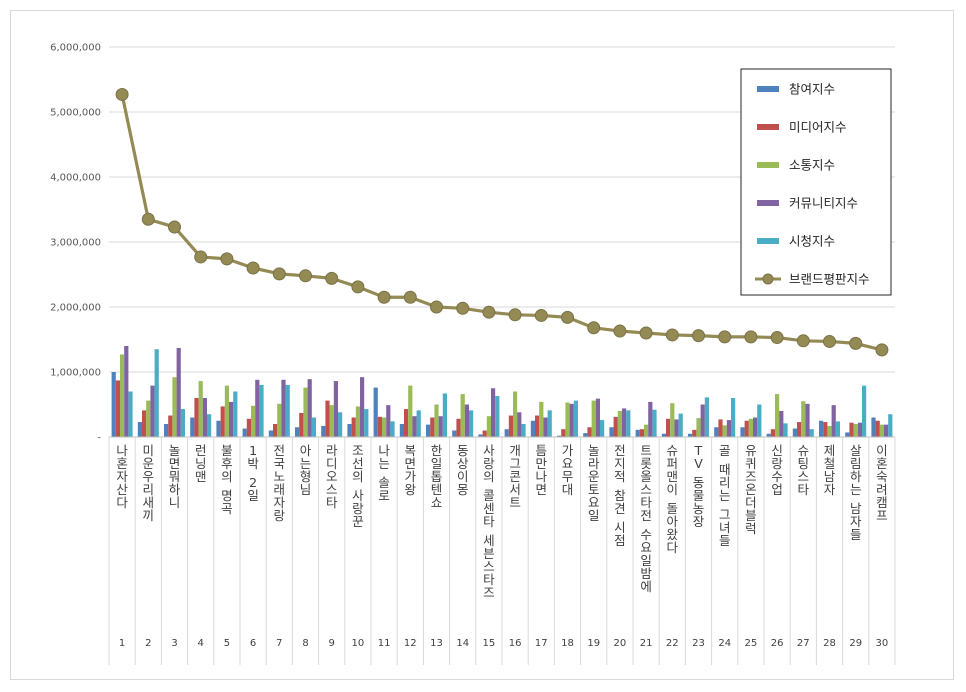  Describe the element at coordinates (275, 430) in the screenshot. I see `bar-미디어지수-7` at that location.